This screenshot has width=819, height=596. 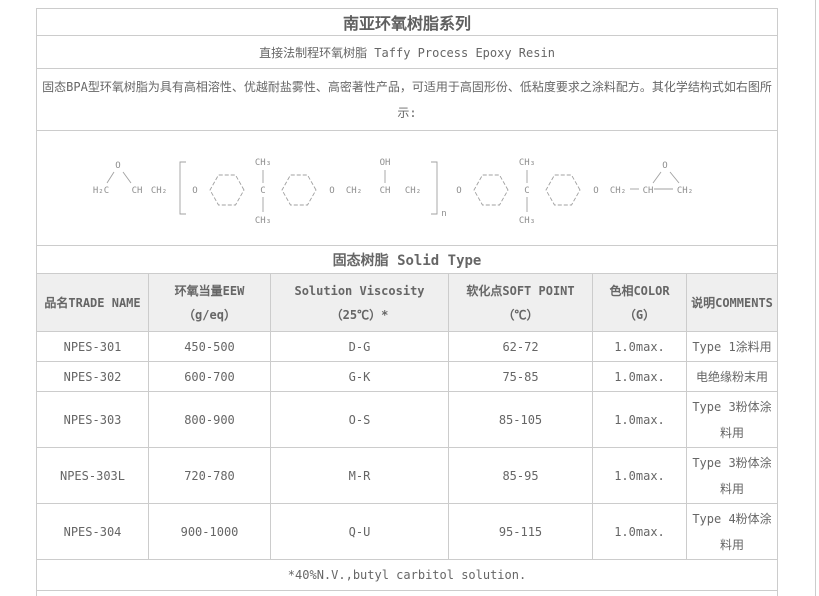 What do you see at coordinates (732, 376) in the screenshot?
I see `cell-comments: 电绝缘粉末用` at bounding box center [732, 376].